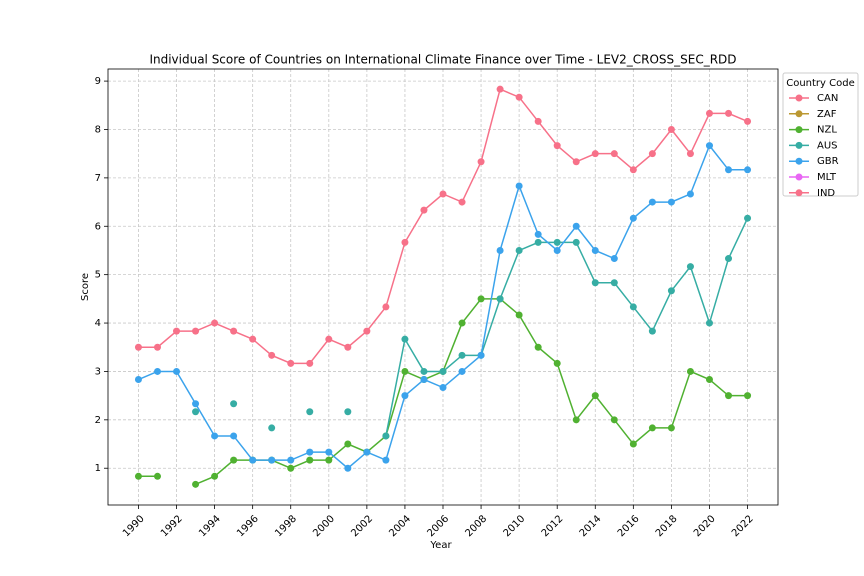 The width and height of the screenshot is (864, 576). Describe the element at coordinates (98, 323) in the screenshot. I see `y-tick-label: 4` at that location.